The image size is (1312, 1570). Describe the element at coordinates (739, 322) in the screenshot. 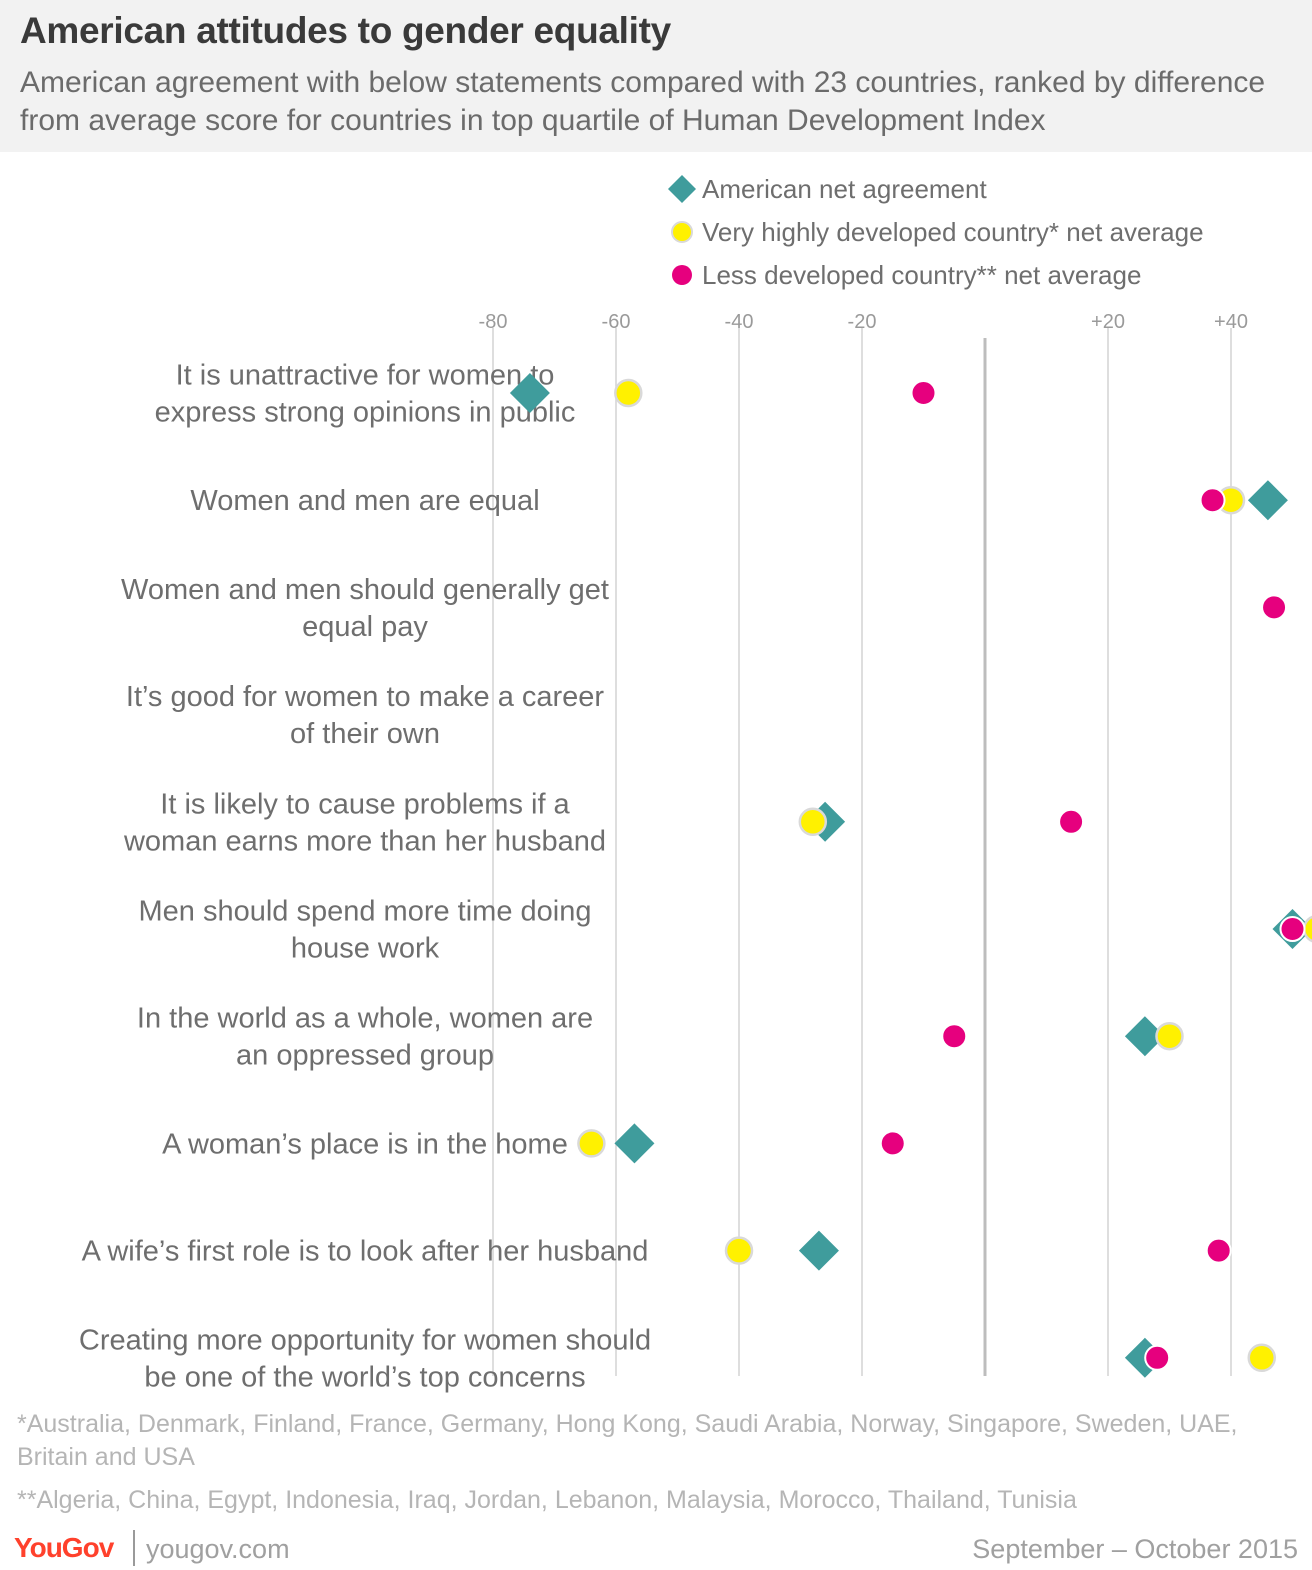

I see `x-tick-label: -40` at that location.